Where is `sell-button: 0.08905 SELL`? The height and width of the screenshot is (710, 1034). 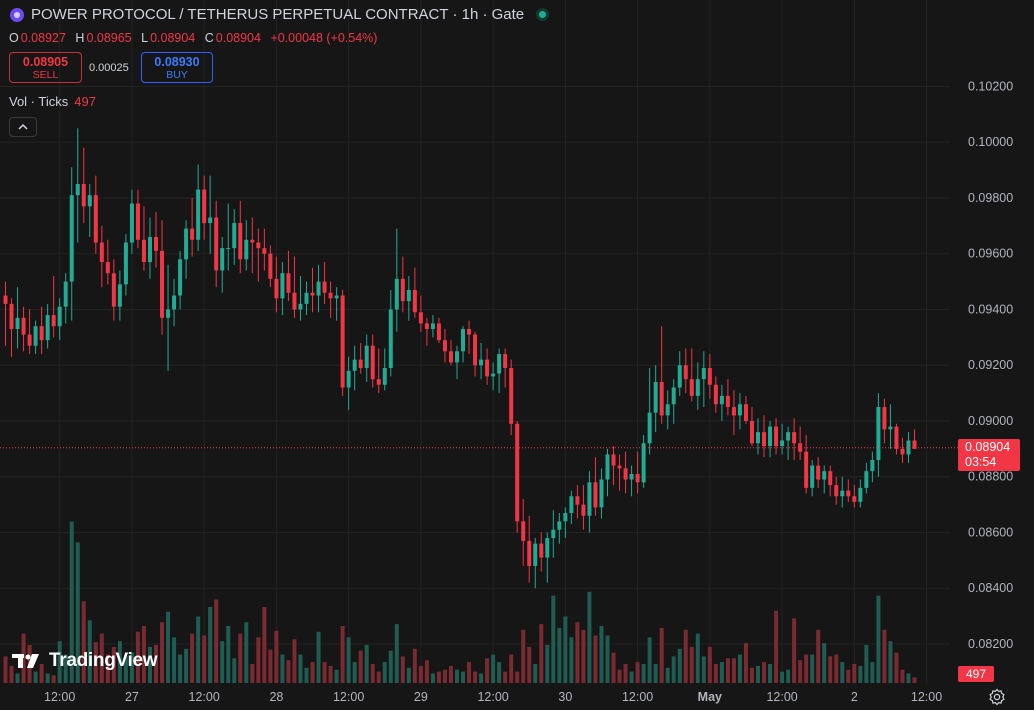 sell-button: 0.08905 SELL is located at coordinates (45, 67).